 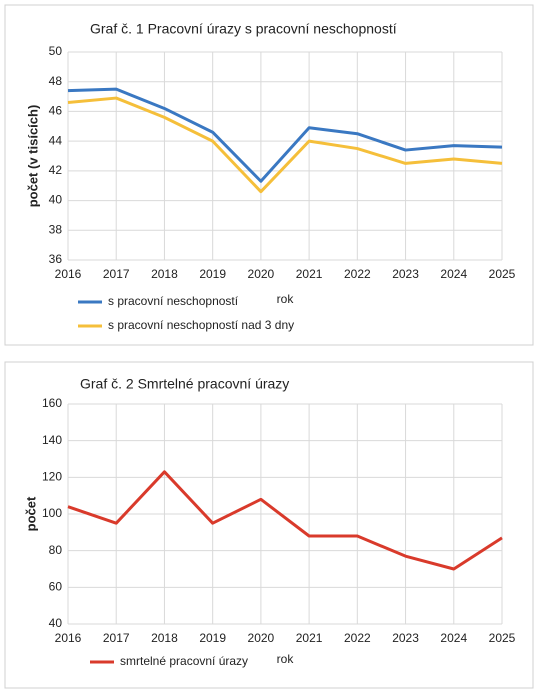 I want to click on y-axis-label: počet, so click(x=30, y=513).